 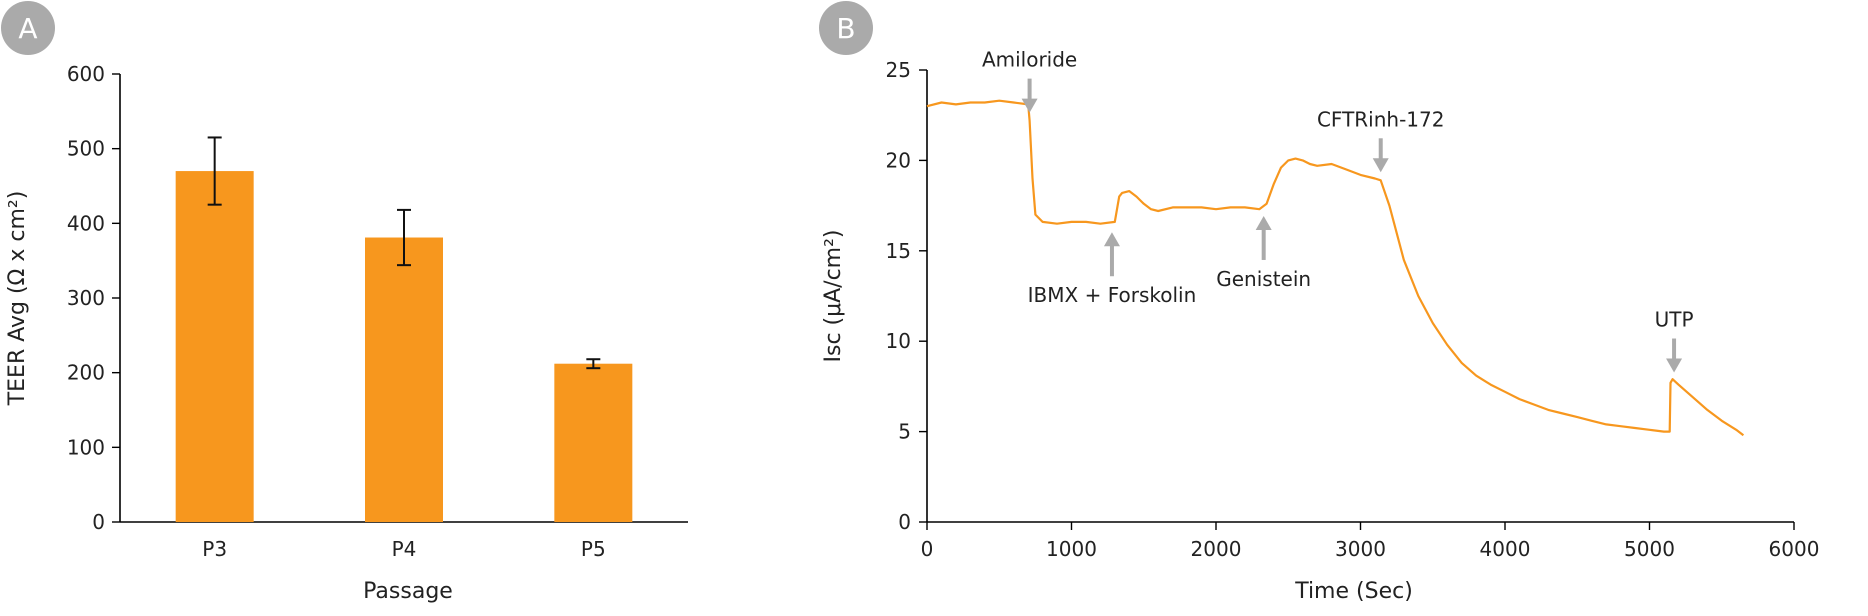 I want to click on line-chart-y-tick-label: 5, so click(x=904, y=432).